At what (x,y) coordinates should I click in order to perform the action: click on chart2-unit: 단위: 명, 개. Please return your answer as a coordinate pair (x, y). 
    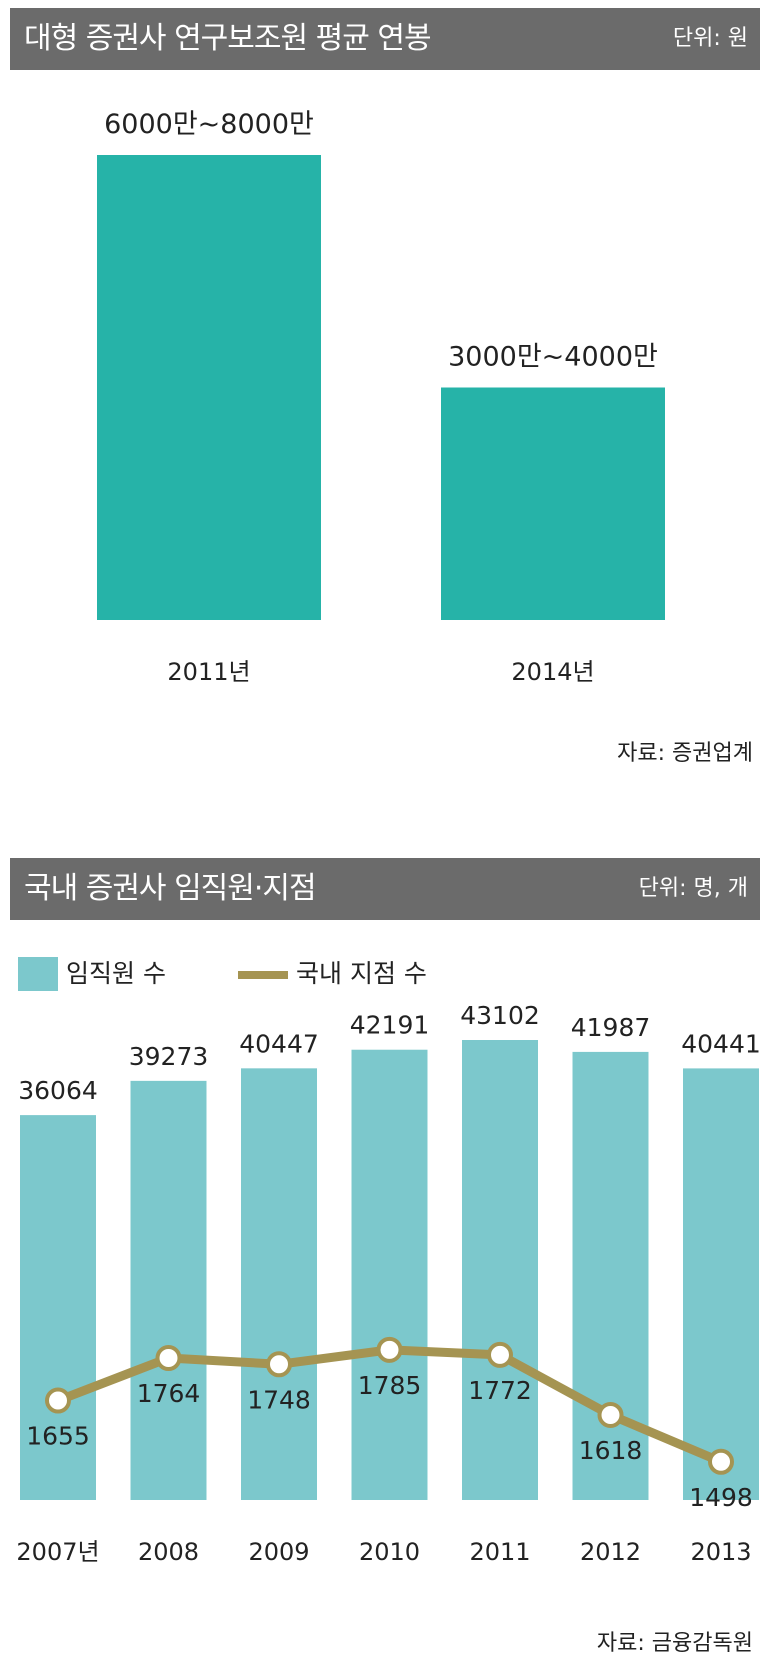
    Looking at the image, I should click on (693, 888).